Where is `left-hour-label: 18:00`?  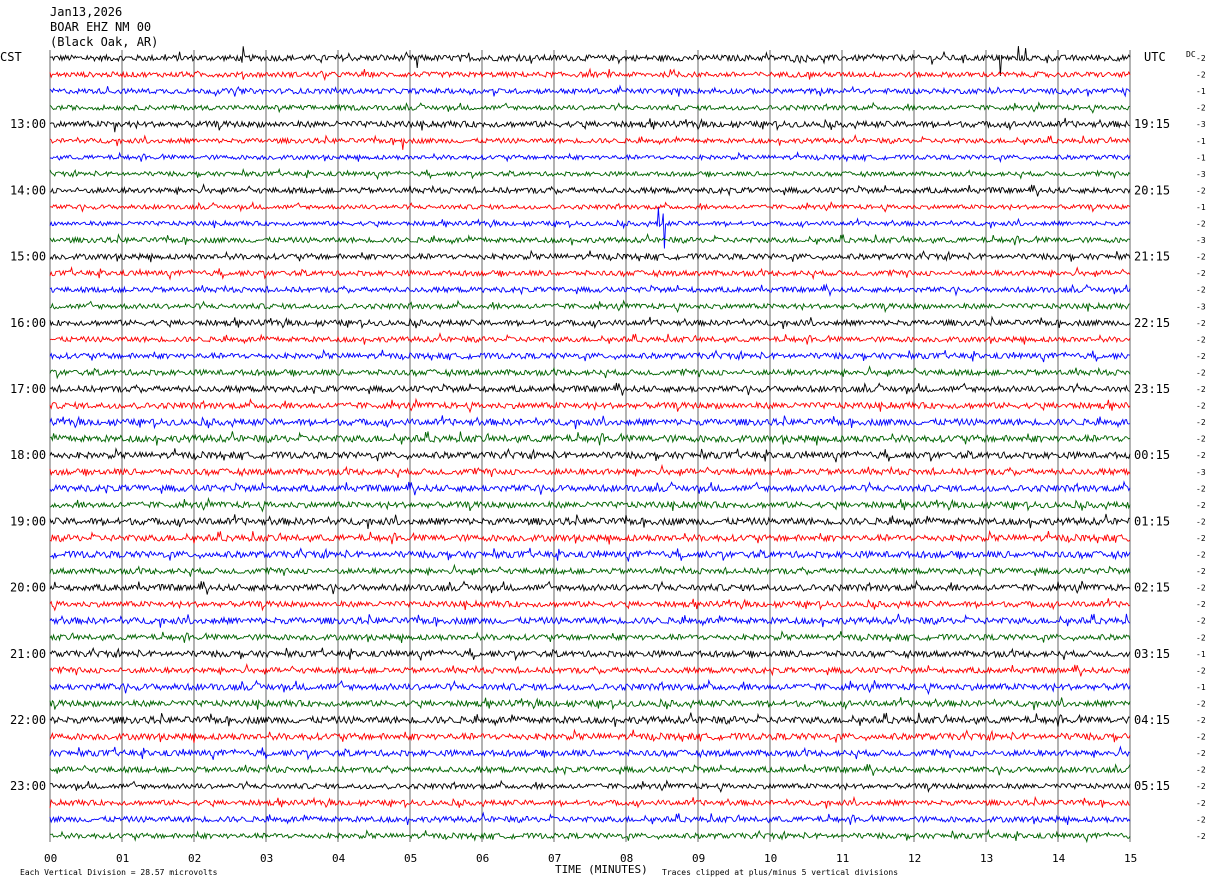 left-hour-label: 18:00 is located at coordinates (28, 455).